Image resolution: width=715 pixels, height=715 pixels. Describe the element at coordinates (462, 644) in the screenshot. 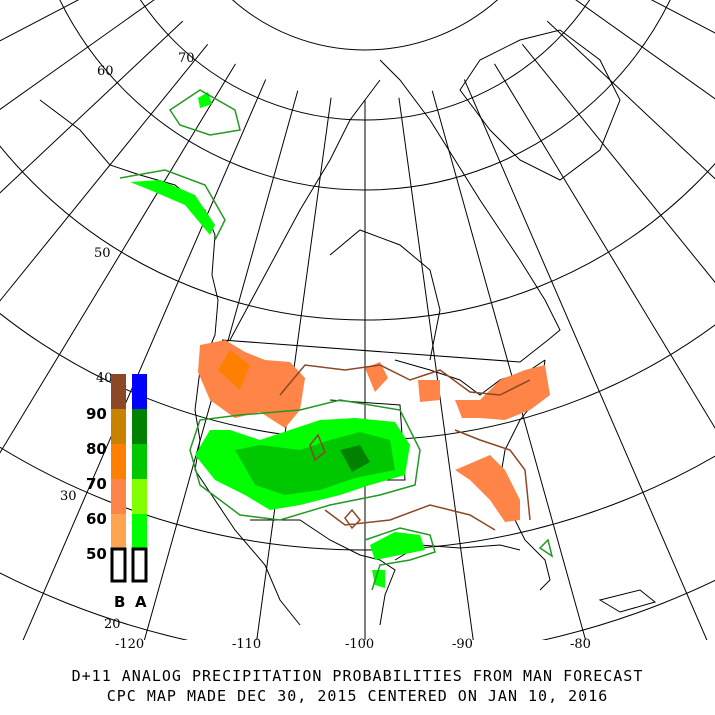

I see `lon-label: -90` at that location.